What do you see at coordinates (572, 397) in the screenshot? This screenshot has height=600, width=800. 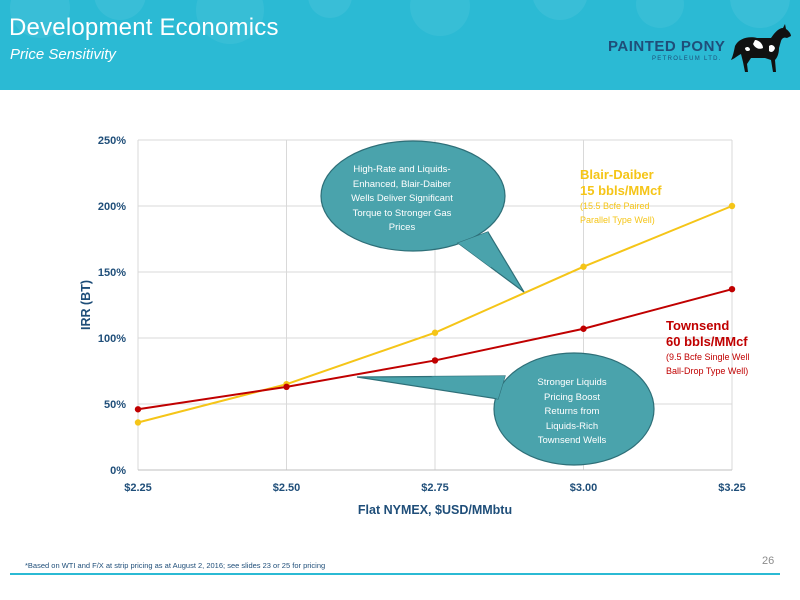 I see `callout-text-line: Pricing Boost` at bounding box center [572, 397].